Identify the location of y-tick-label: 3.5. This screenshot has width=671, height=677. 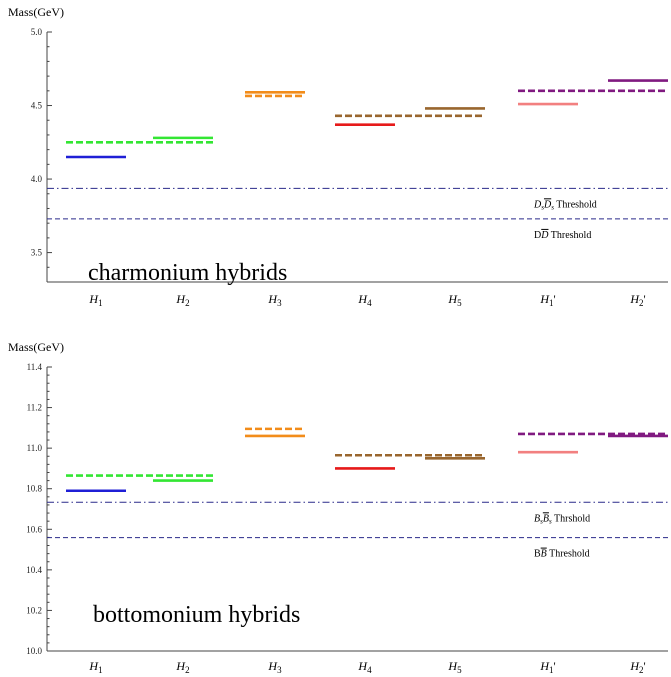
(37, 253).